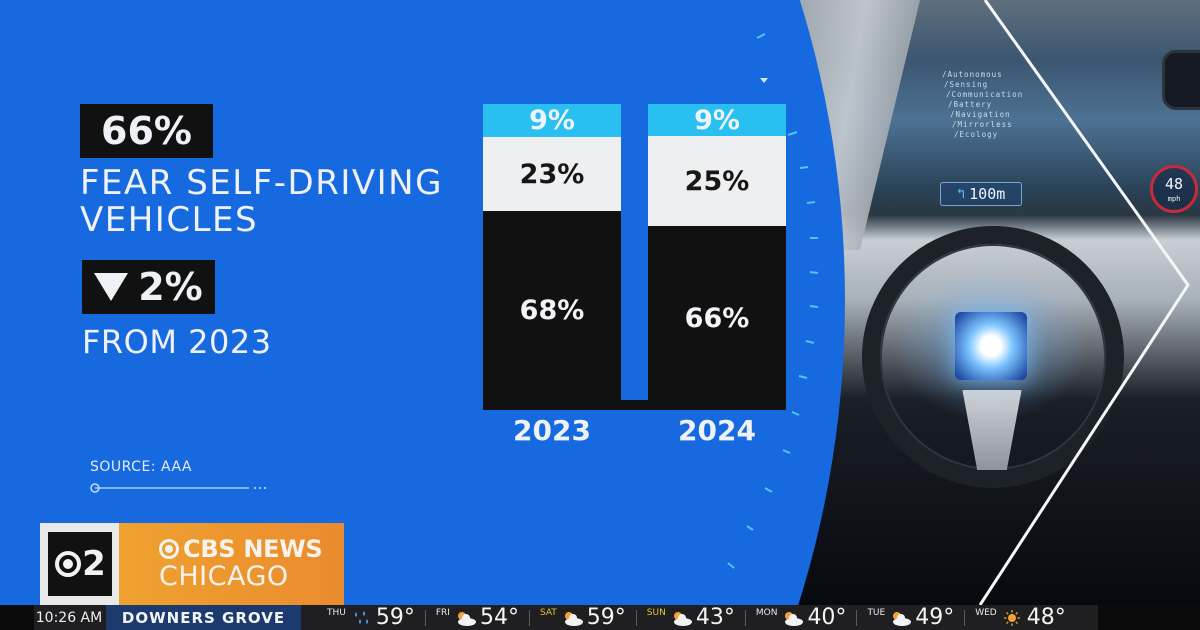  Describe the element at coordinates (717, 430) in the screenshot. I see `x-label-2024: 2024` at that location.